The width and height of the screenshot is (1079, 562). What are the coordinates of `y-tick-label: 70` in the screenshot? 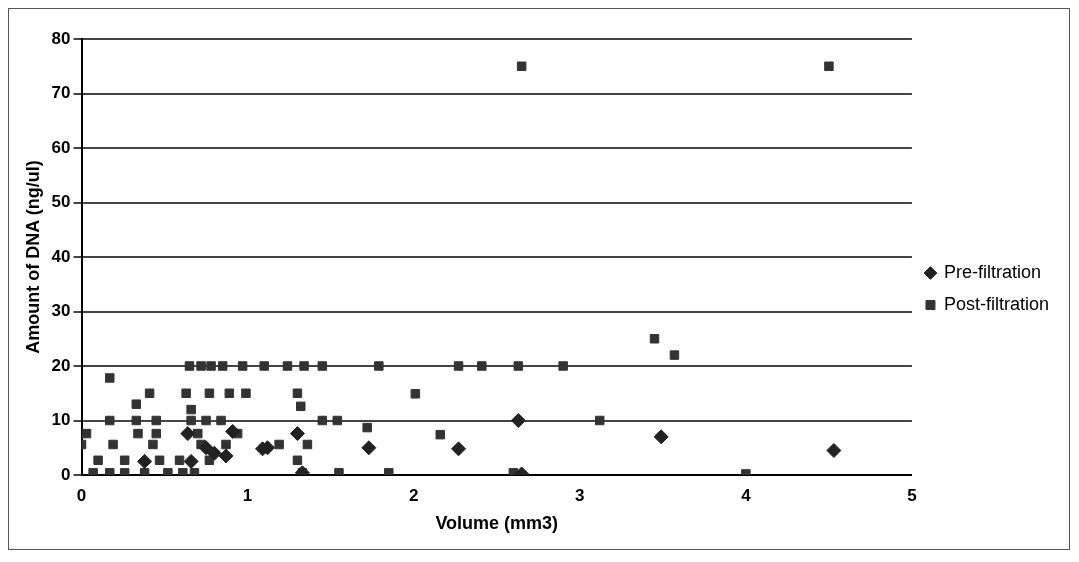 It's located at (61, 93).